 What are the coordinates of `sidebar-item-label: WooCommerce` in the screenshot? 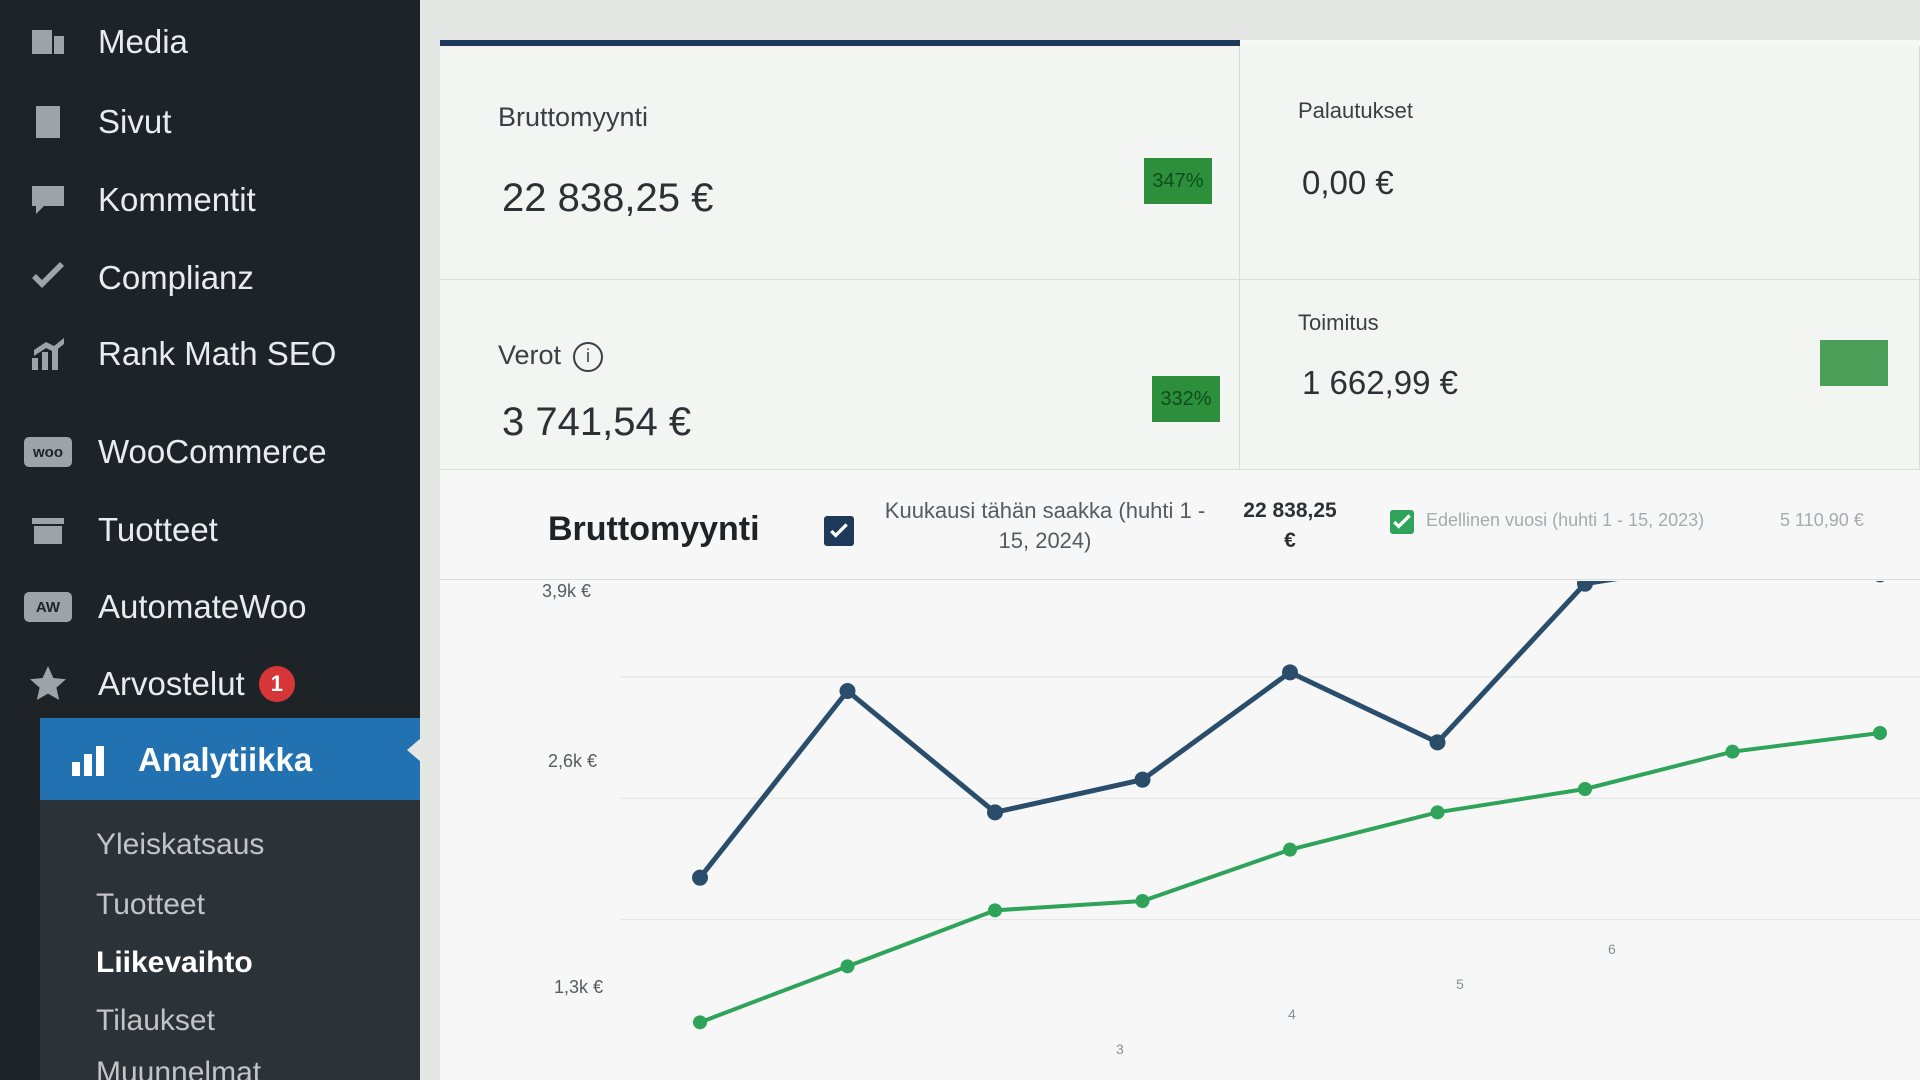 It's located at (212, 451).